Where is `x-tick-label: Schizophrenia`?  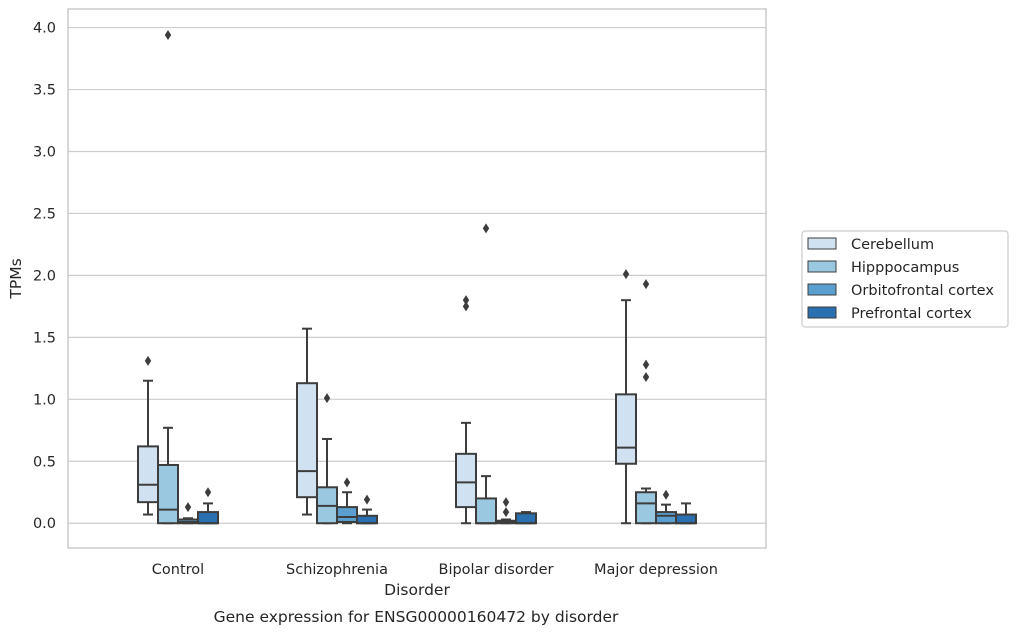 x-tick-label: Schizophrenia is located at coordinates (337, 570).